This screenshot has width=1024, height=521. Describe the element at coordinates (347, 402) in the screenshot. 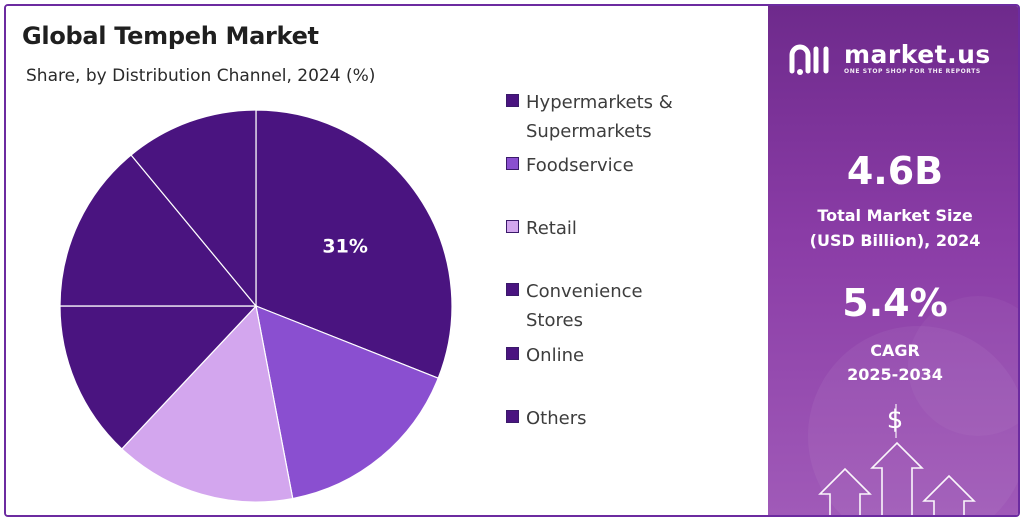

I see `pie-slice-foodservice` at that location.